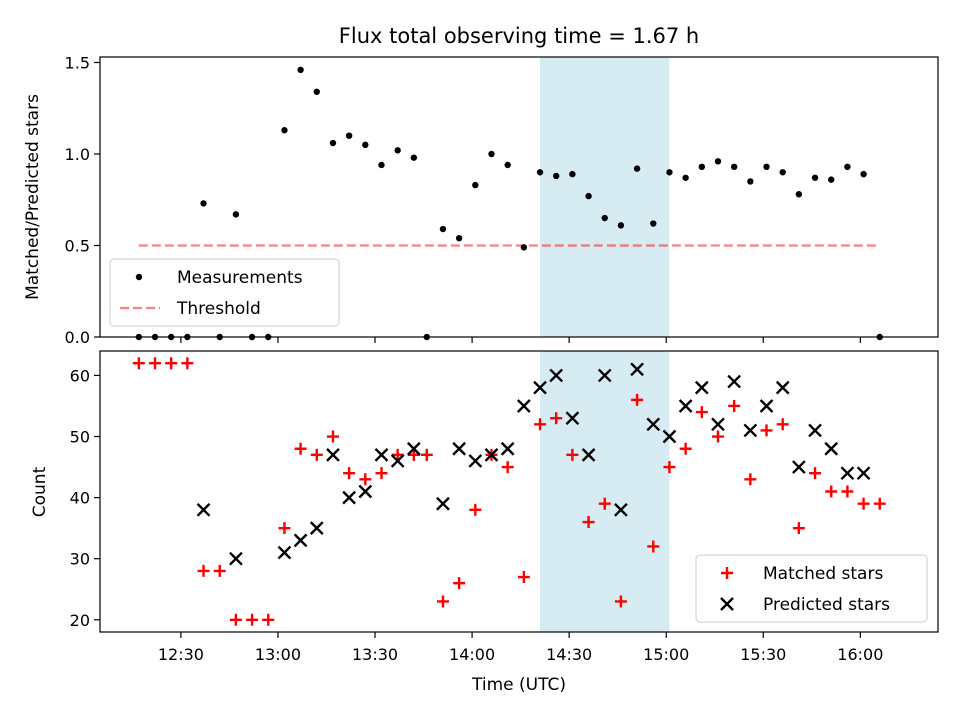  Describe the element at coordinates (605, 197) in the screenshot. I see `top-shaded-region` at that location.